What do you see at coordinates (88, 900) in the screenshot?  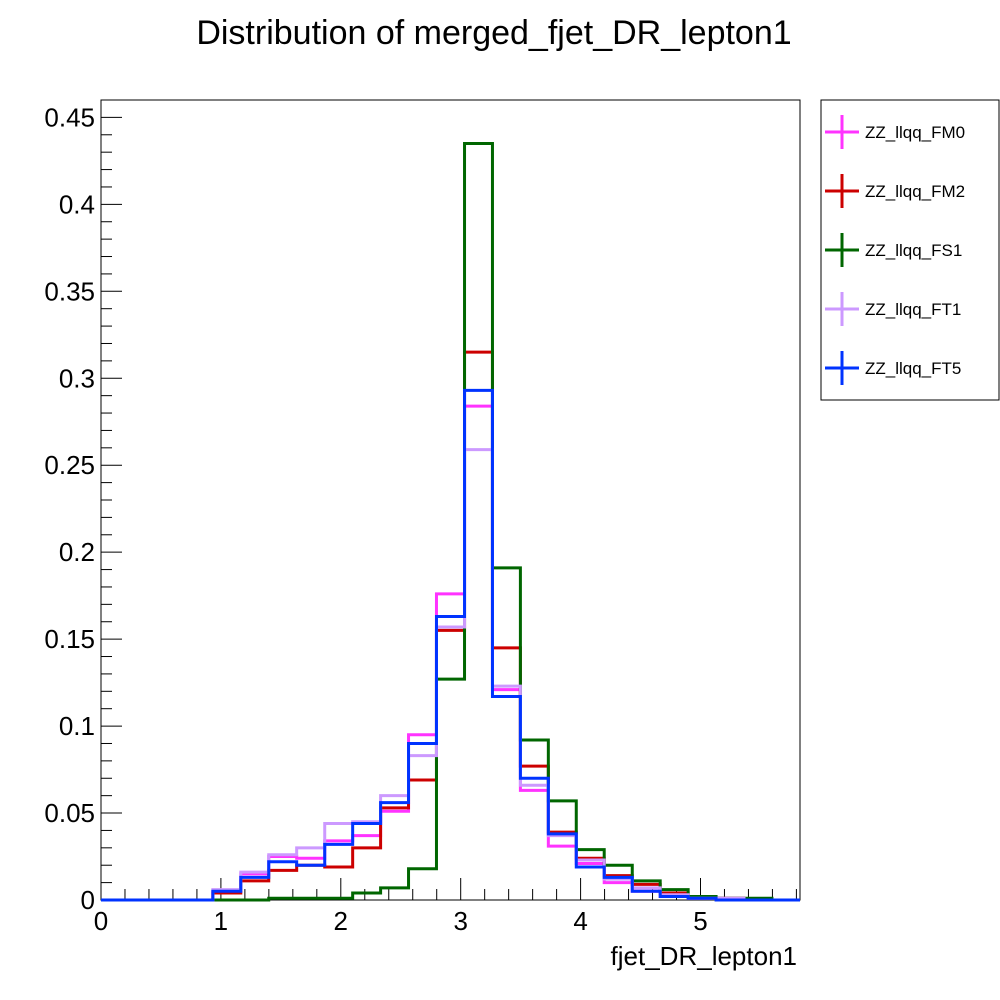 I see `y-tick-label: 0` at bounding box center [88, 900].